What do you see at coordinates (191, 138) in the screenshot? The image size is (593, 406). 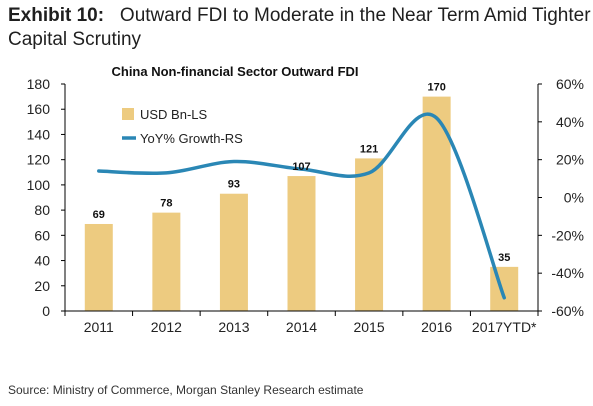 I see `legend-line-label: YoY% Growth-RS` at bounding box center [191, 138].